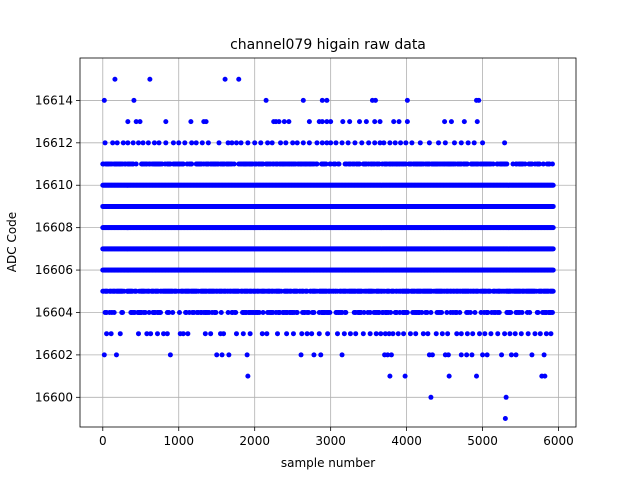  What do you see at coordinates (103, 441) in the screenshot?
I see `x-tick-label: 0` at bounding box center [103, 441].